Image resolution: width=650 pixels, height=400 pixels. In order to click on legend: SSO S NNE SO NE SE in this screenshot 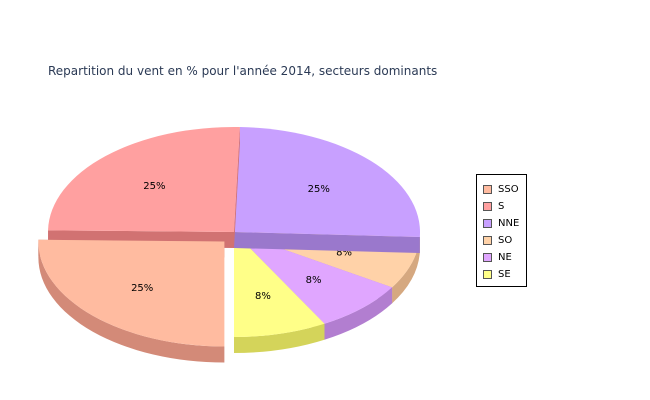, I will do `click(501, 230)`.